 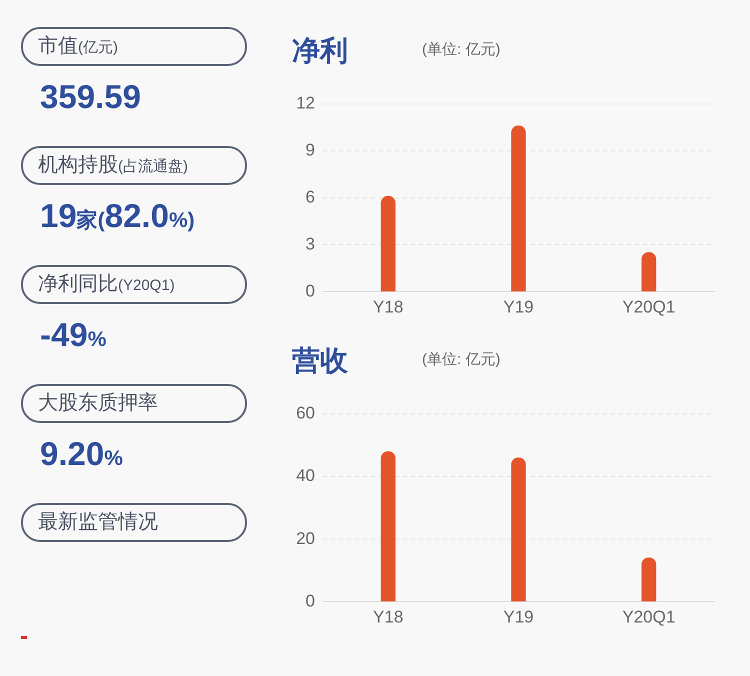 What do you see at coordinates (98, 403) in the screenshot?
I see `text: 大股东质押率` at bounding box center [98, 403].